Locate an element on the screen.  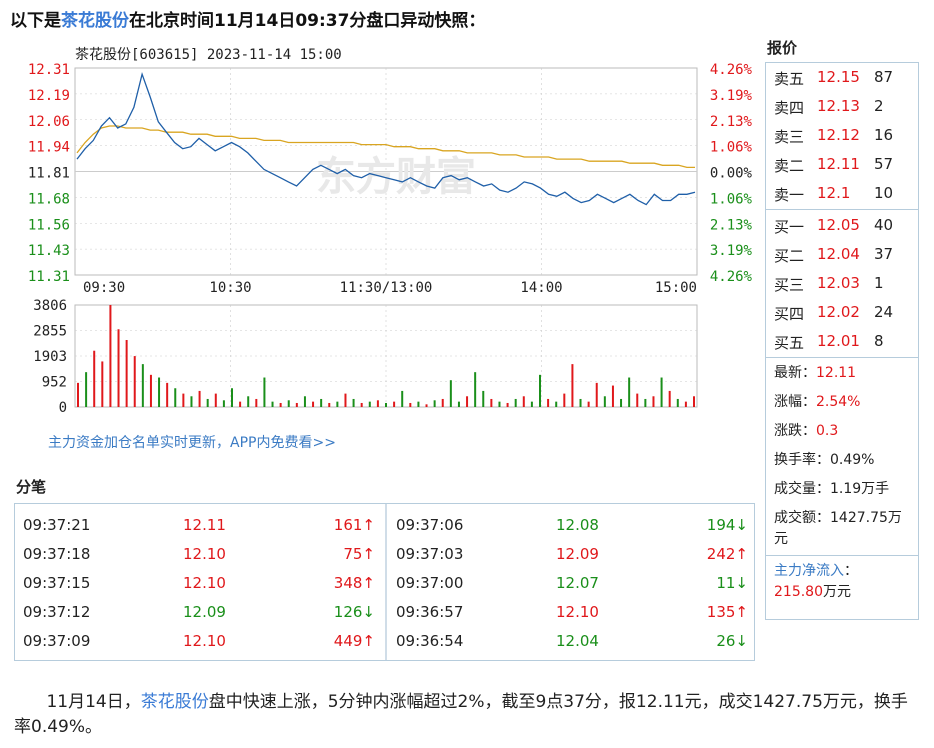
price-tick-label: 12.06 is located at coordinates (49, 122).